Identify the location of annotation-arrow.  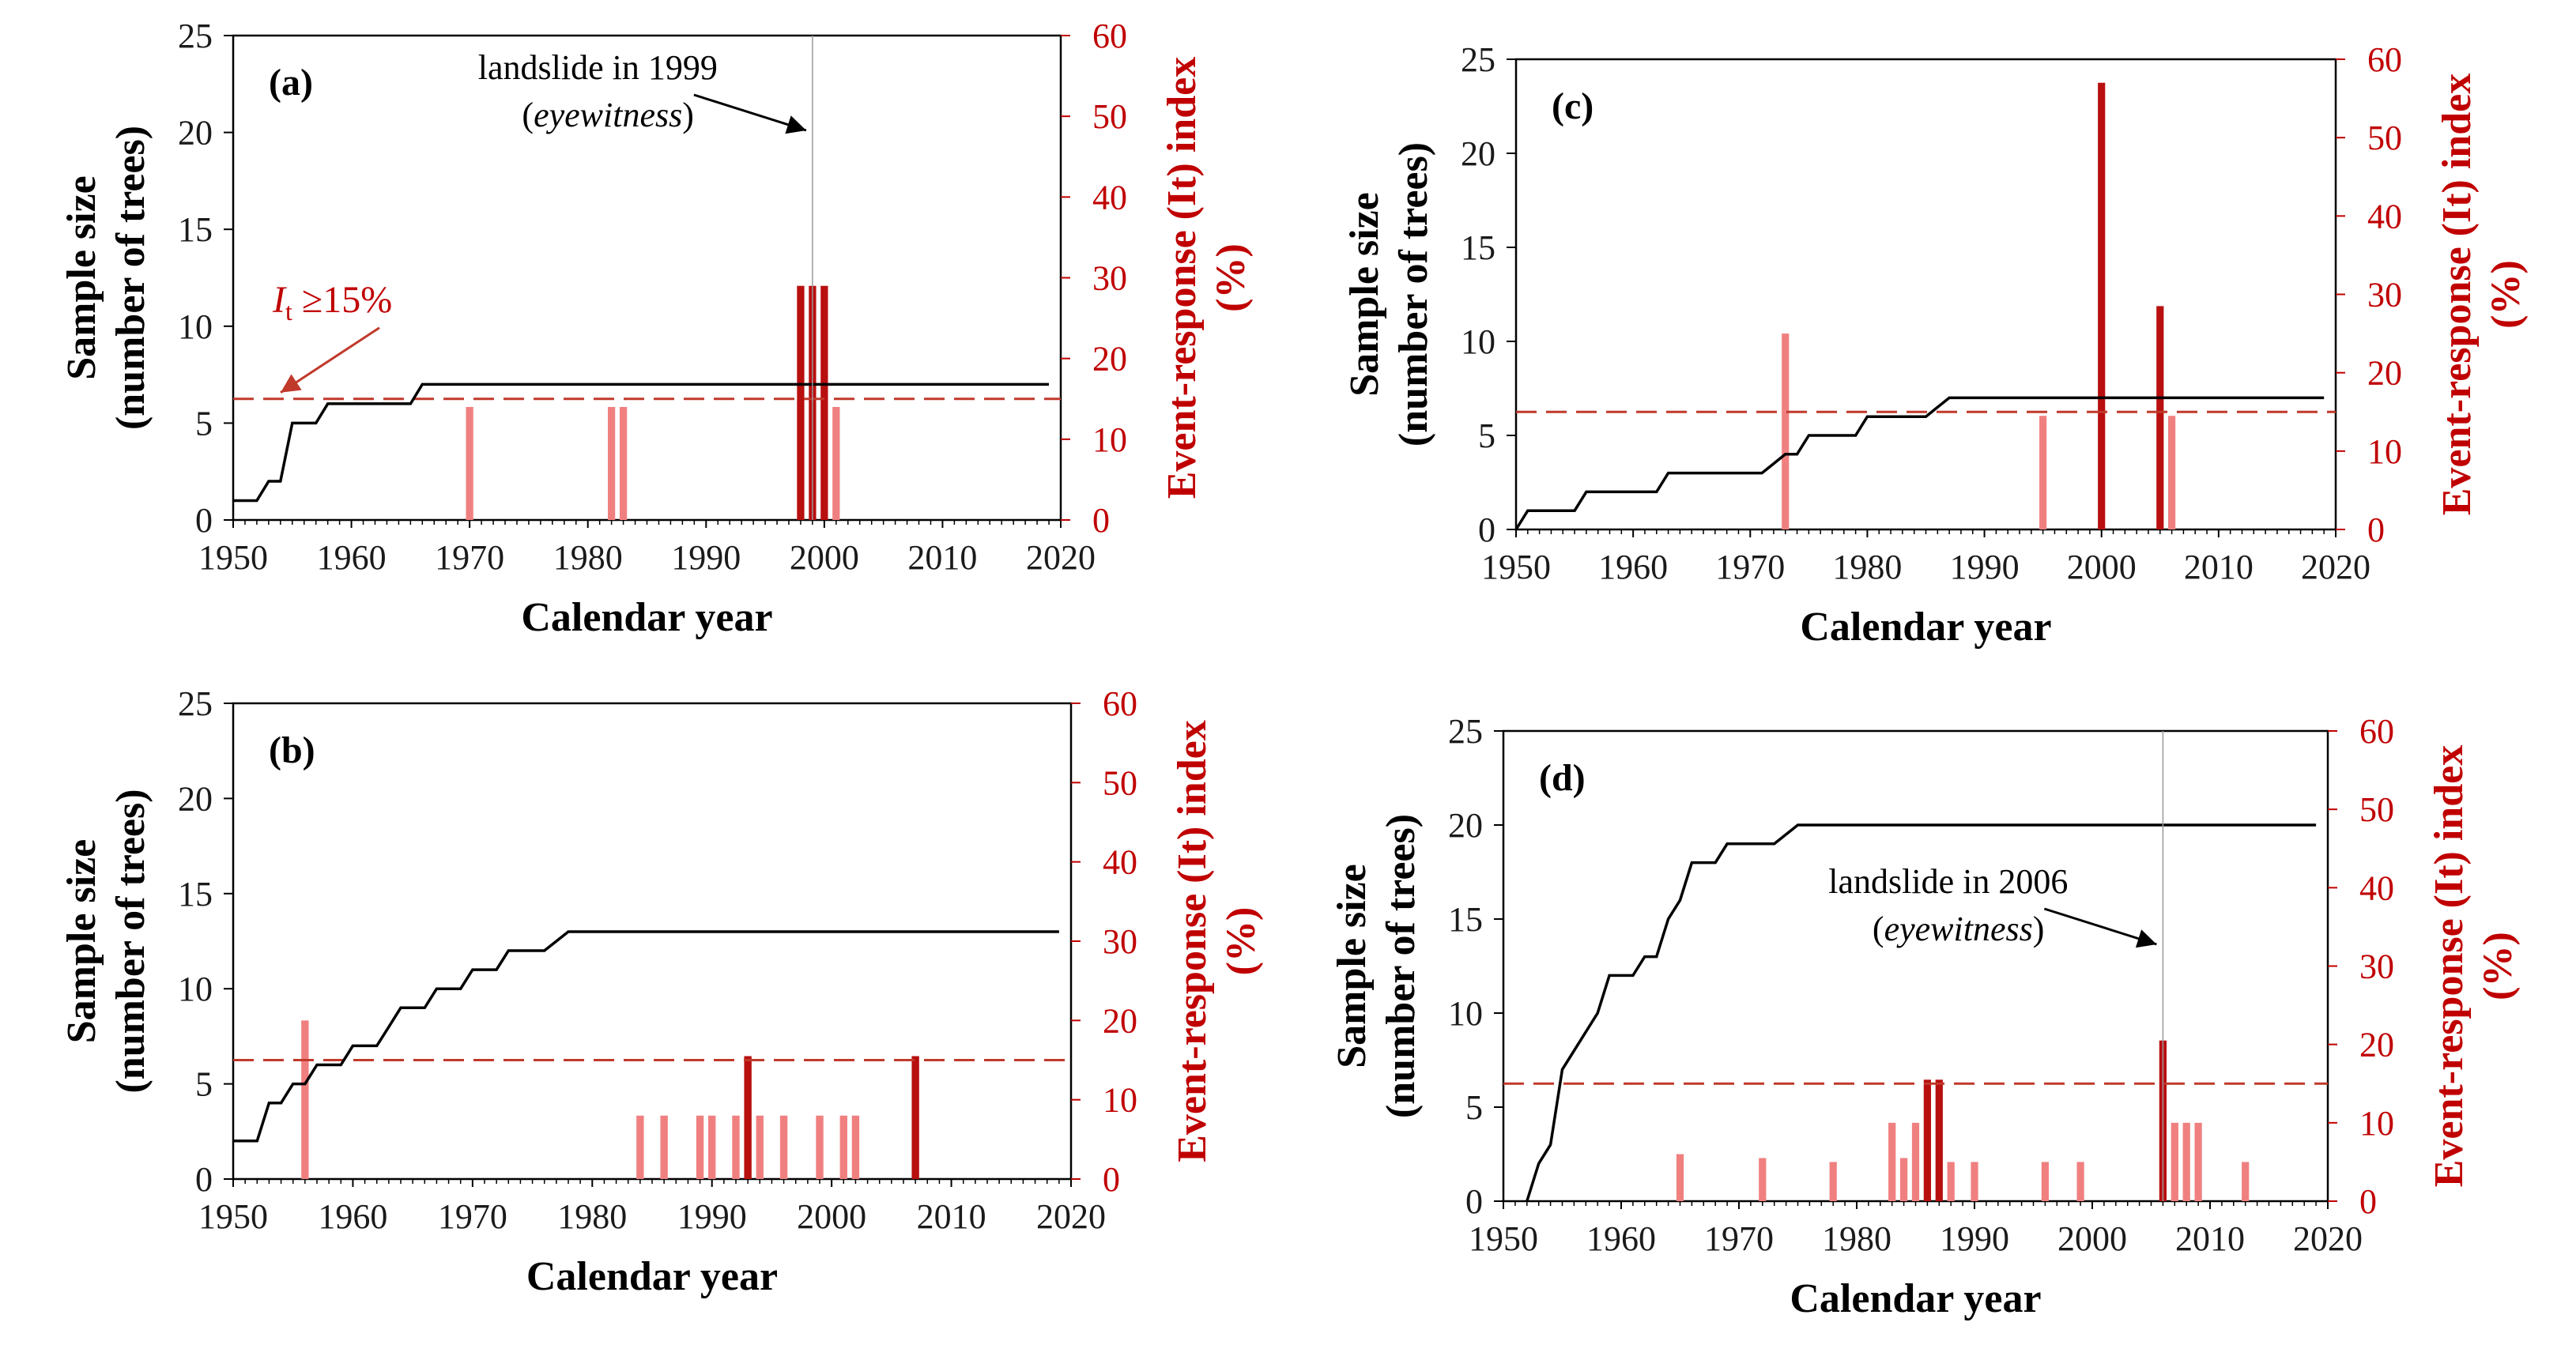
(750, 112).